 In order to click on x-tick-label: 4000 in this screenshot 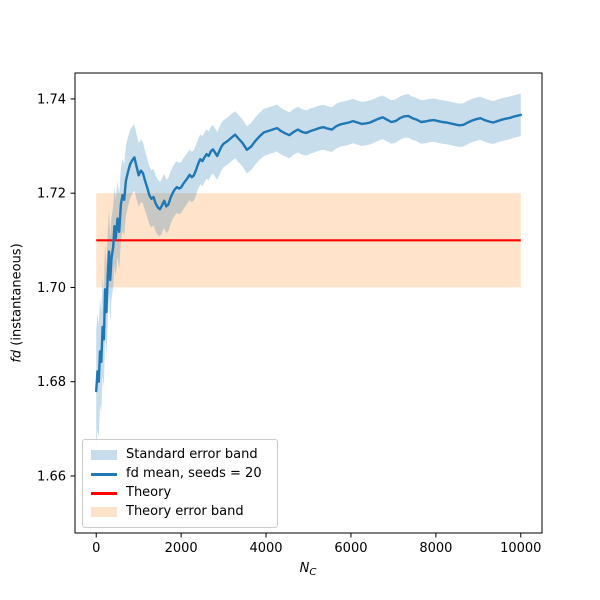, I will do `click(265, 548)`.